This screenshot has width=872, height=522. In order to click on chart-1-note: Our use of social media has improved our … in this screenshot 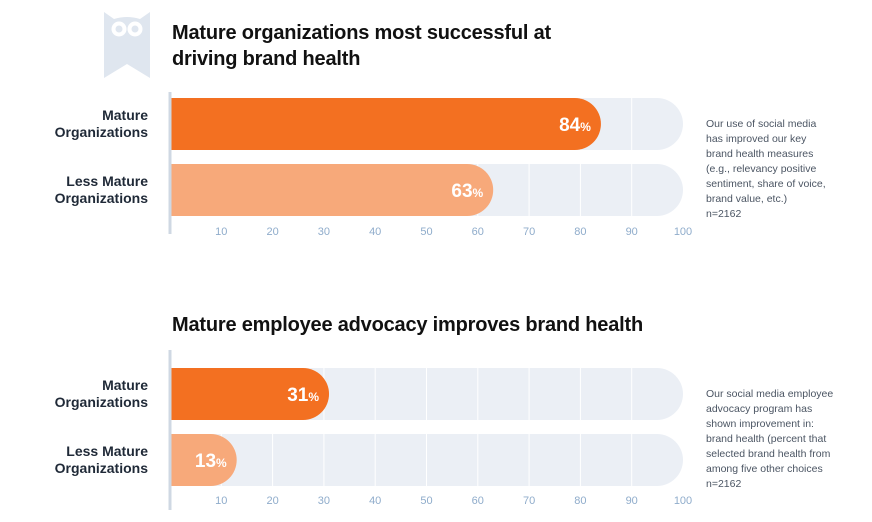, I will do `click(781, 169)`.